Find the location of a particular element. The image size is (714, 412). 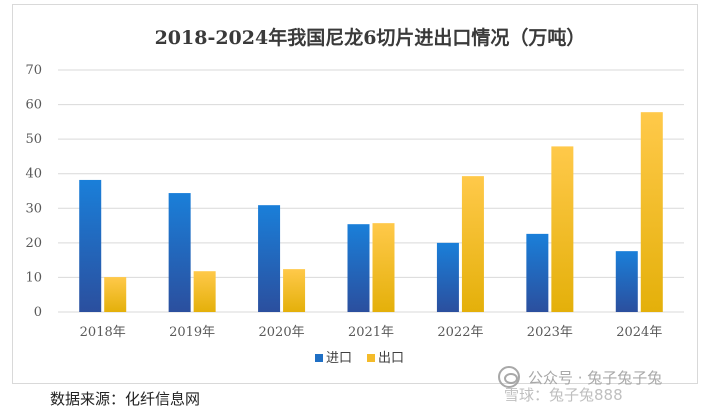

y-tick-label: 0 is located at coordinates (38, 312).